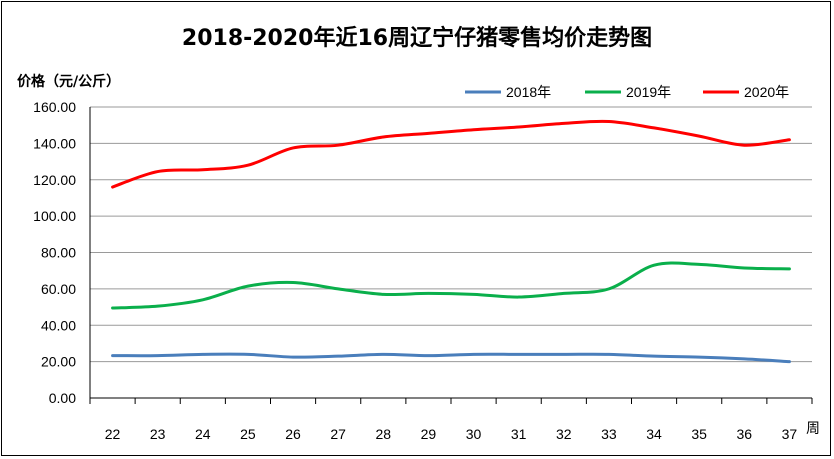 The height and width of the screenshot is (459, 834). What do you see at coordinates (790, 434) in the screenshot?
I see `x-tick-label: 37` at bounding box center [790, 434].